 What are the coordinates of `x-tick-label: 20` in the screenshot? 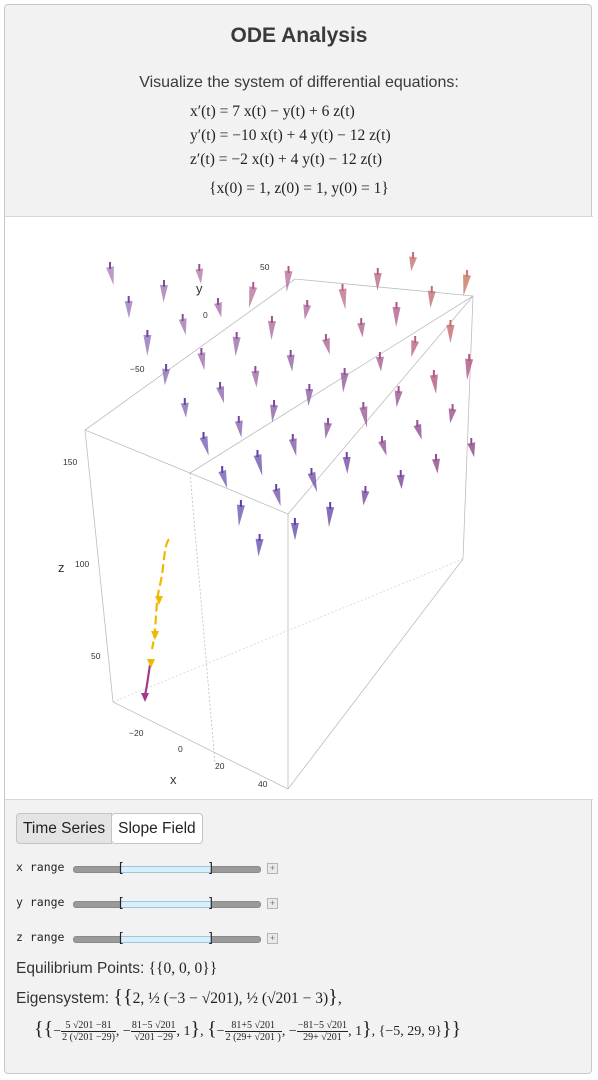 It's located at (220, 766).